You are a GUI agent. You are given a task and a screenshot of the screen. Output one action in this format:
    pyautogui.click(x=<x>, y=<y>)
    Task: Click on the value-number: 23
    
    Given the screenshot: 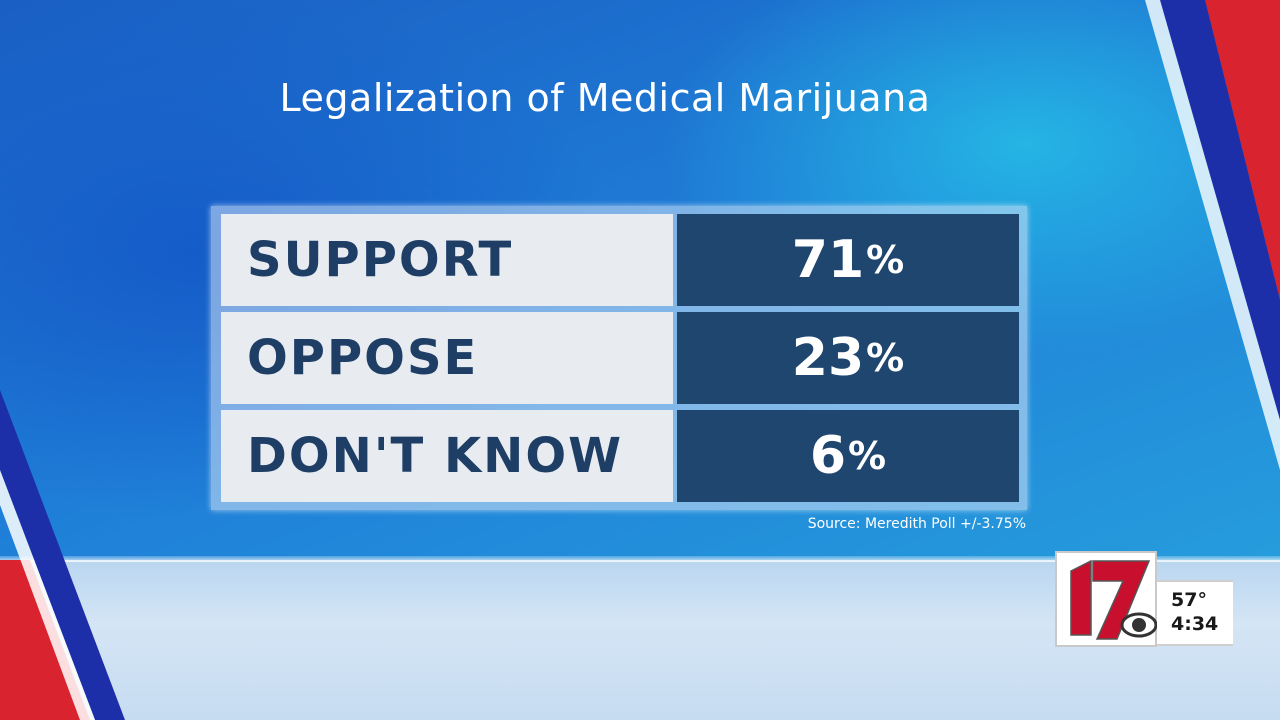 What is the action you would take?
    pyautogui.click(x=828, y=358)
    